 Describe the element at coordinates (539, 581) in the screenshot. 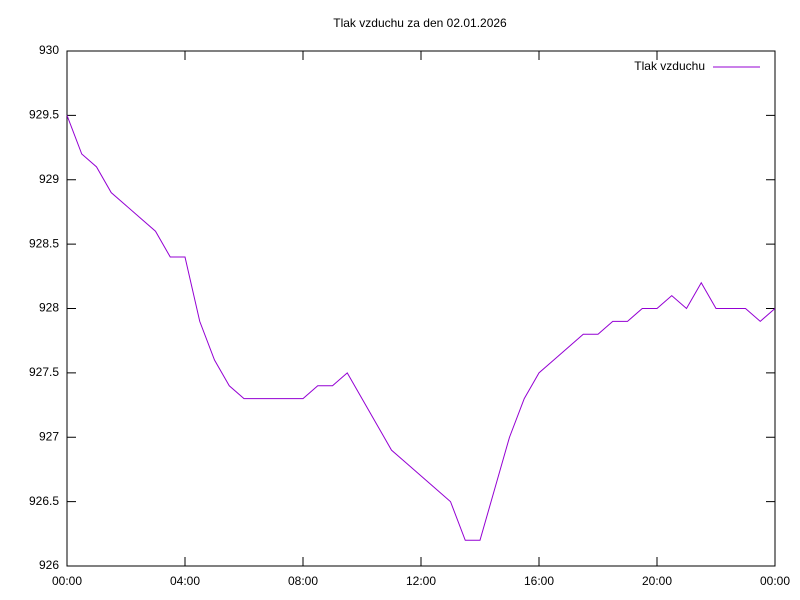

I see `x-tick-label: 16:00` at that location.